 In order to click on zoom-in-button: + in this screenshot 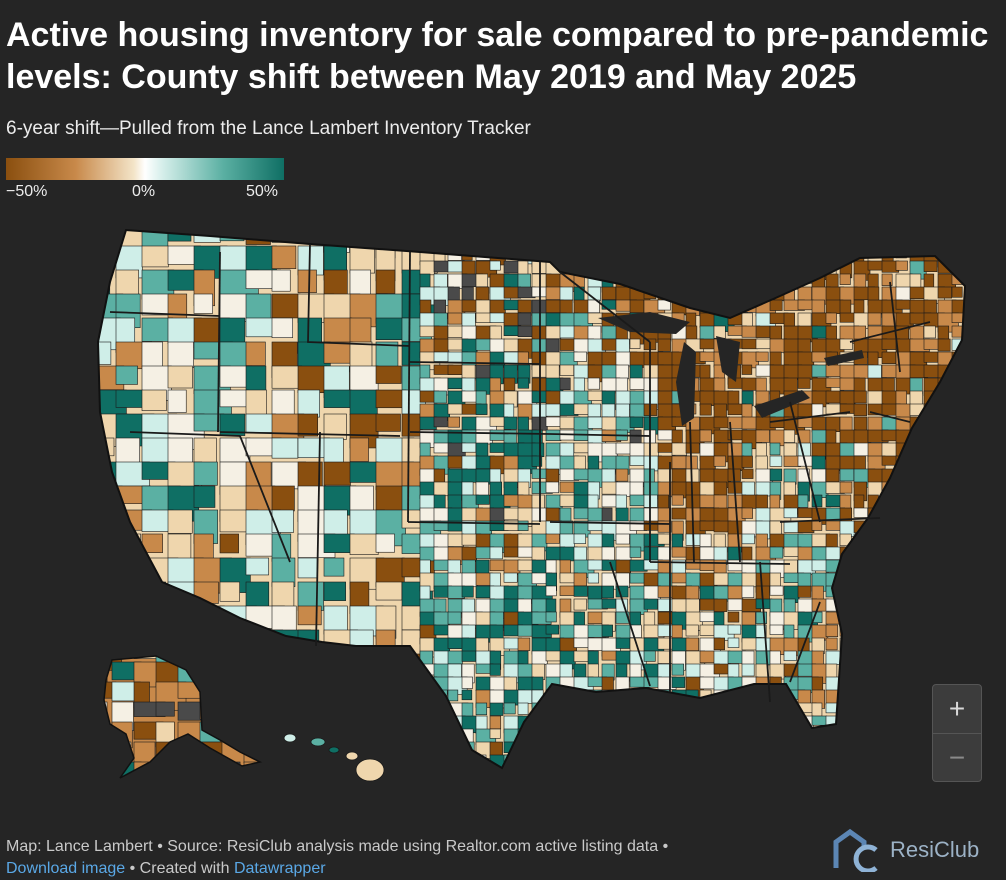, I will do `click(957, 708)`.